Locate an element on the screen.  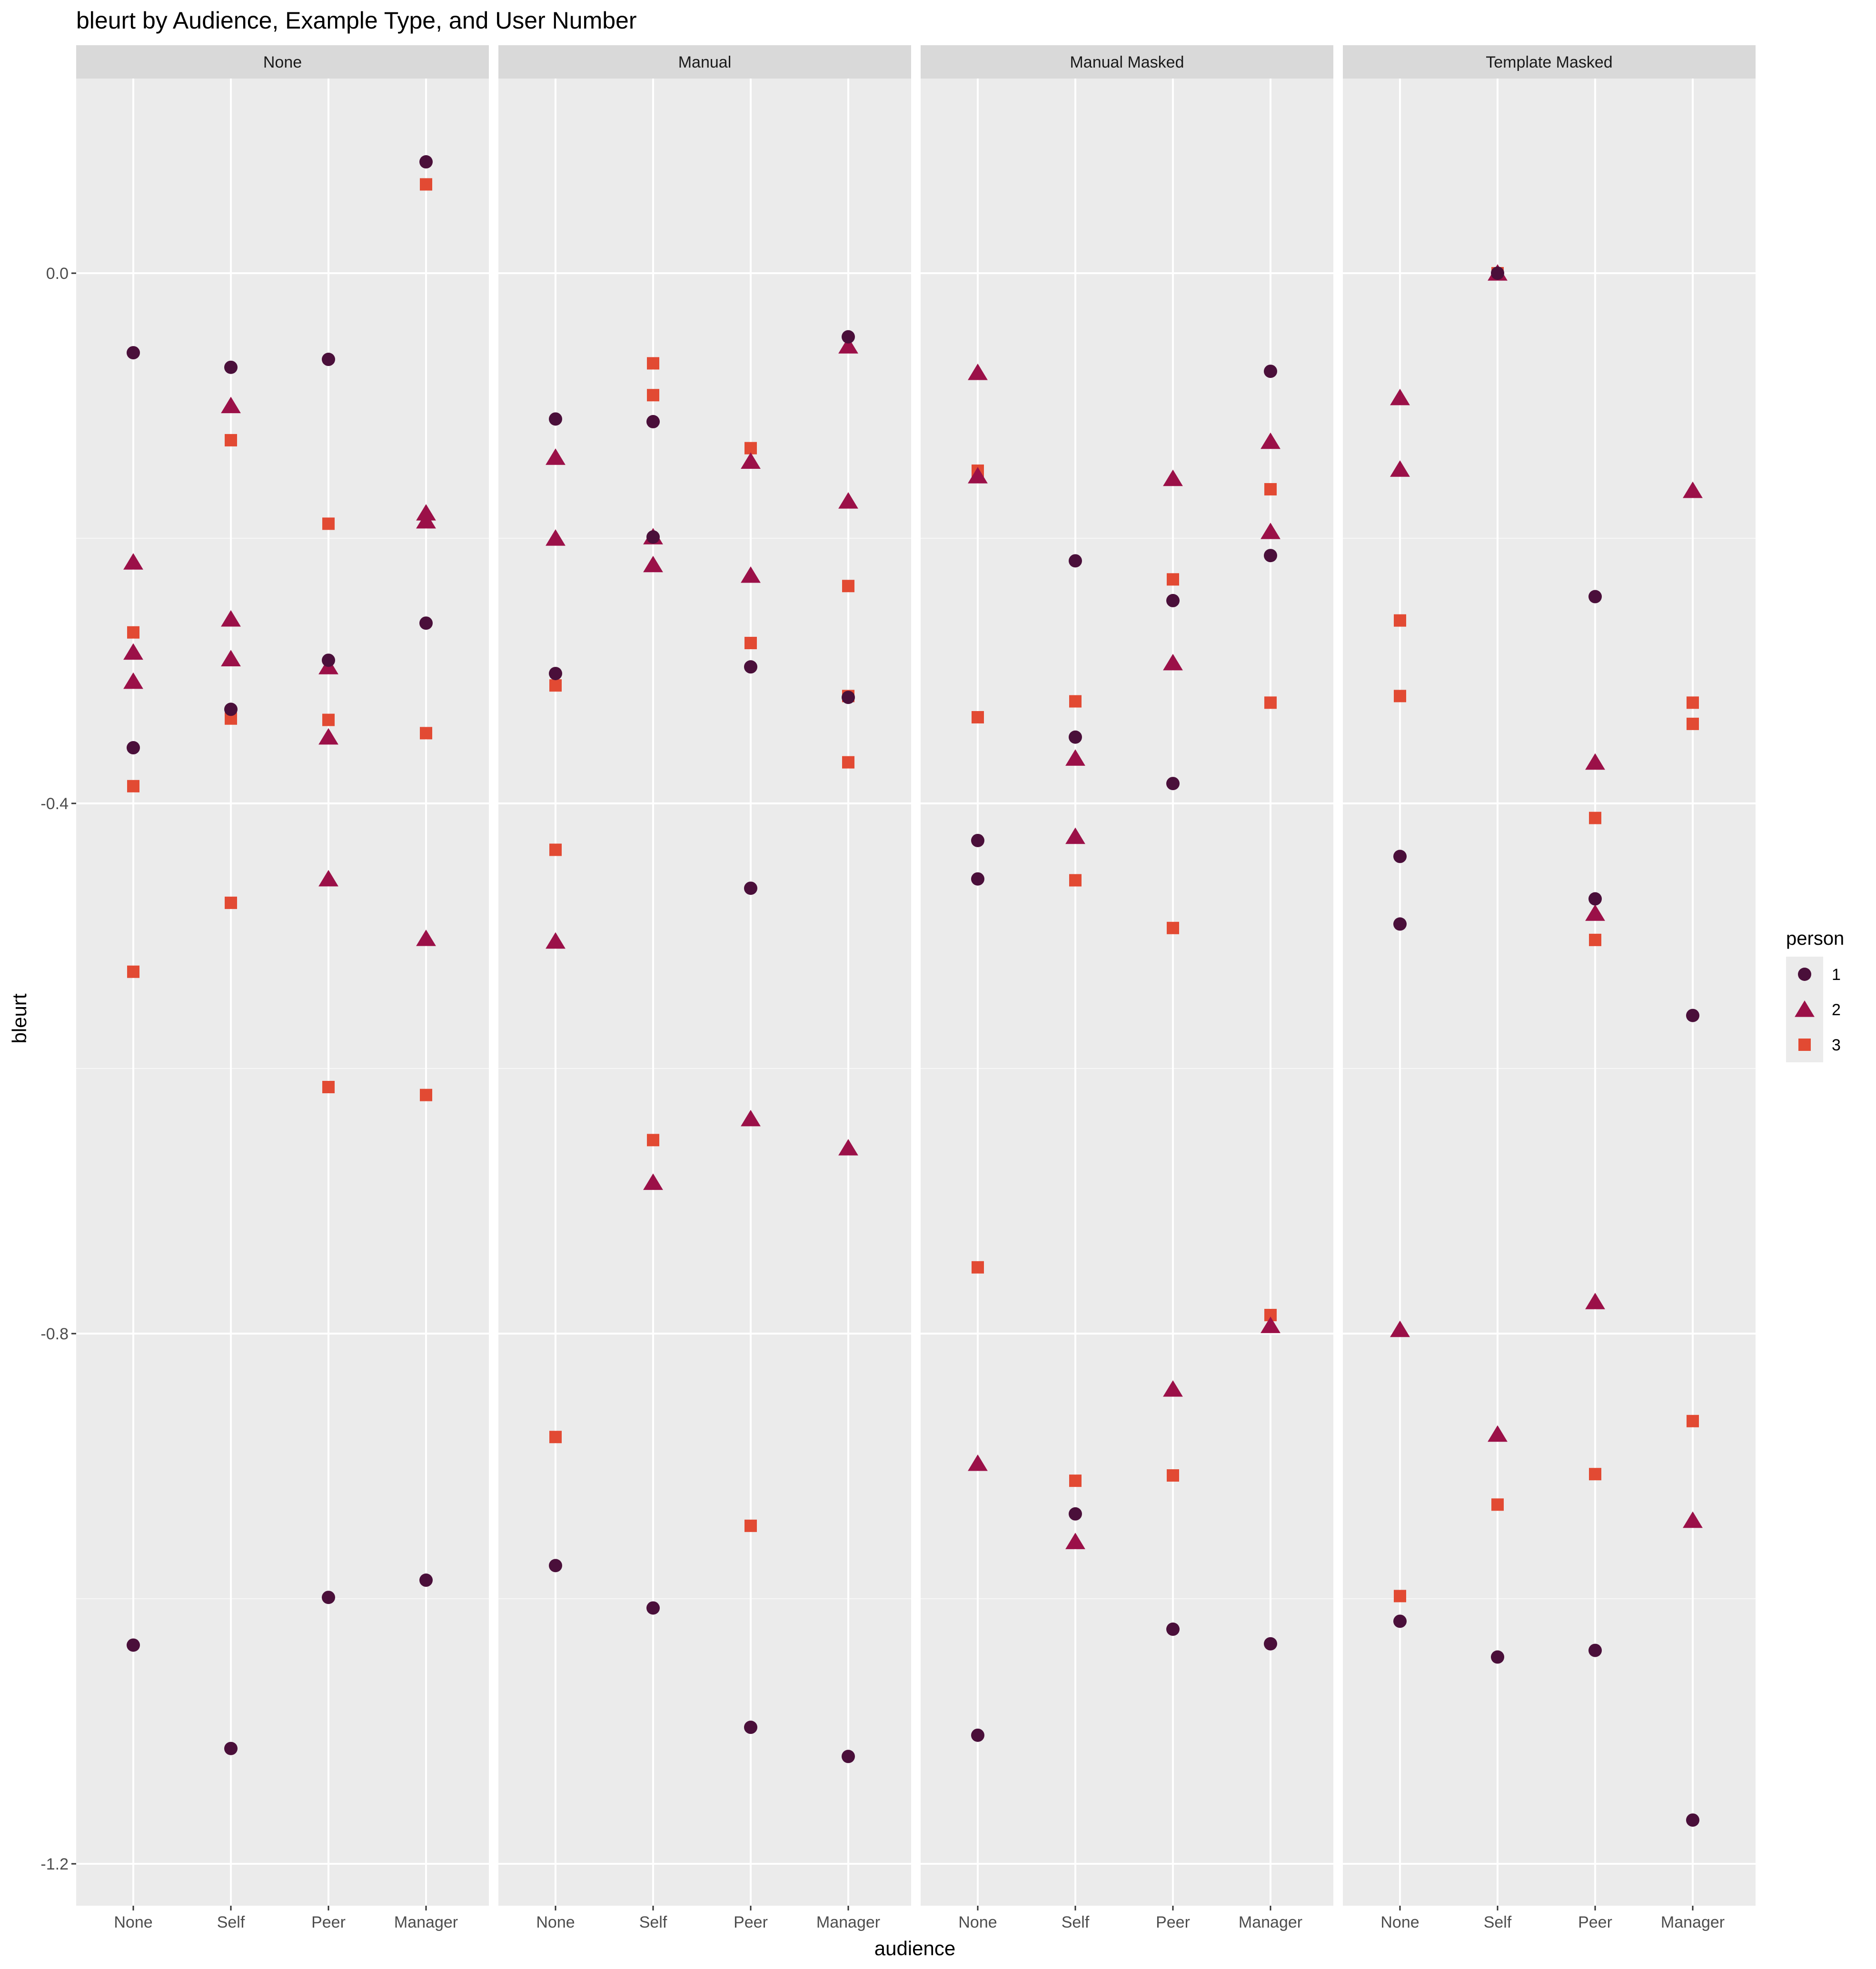
y-tick-label: -0.8 is located at coordinates (54, 1334).